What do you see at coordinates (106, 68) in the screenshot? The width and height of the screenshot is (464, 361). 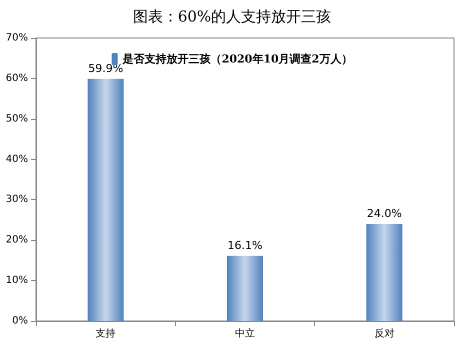 I see `data-label: 59.9%` at bounding box center [106, 68].